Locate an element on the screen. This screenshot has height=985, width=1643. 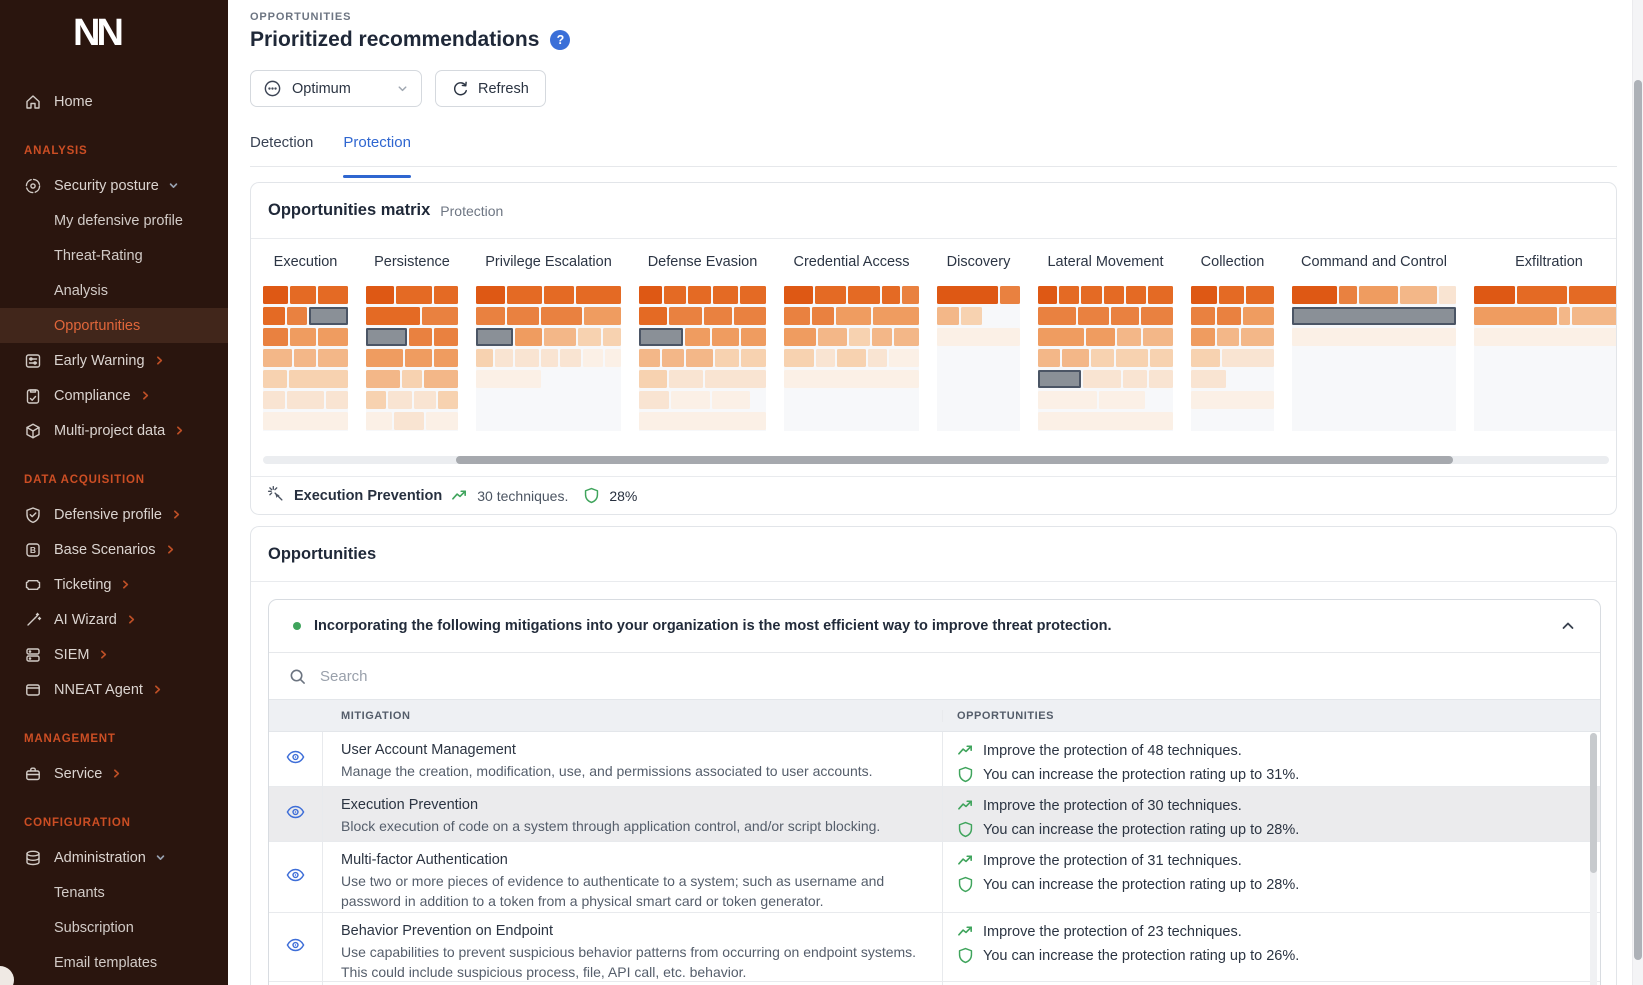
table-scrollbar-thumb is located at coordinates (1593, 803).